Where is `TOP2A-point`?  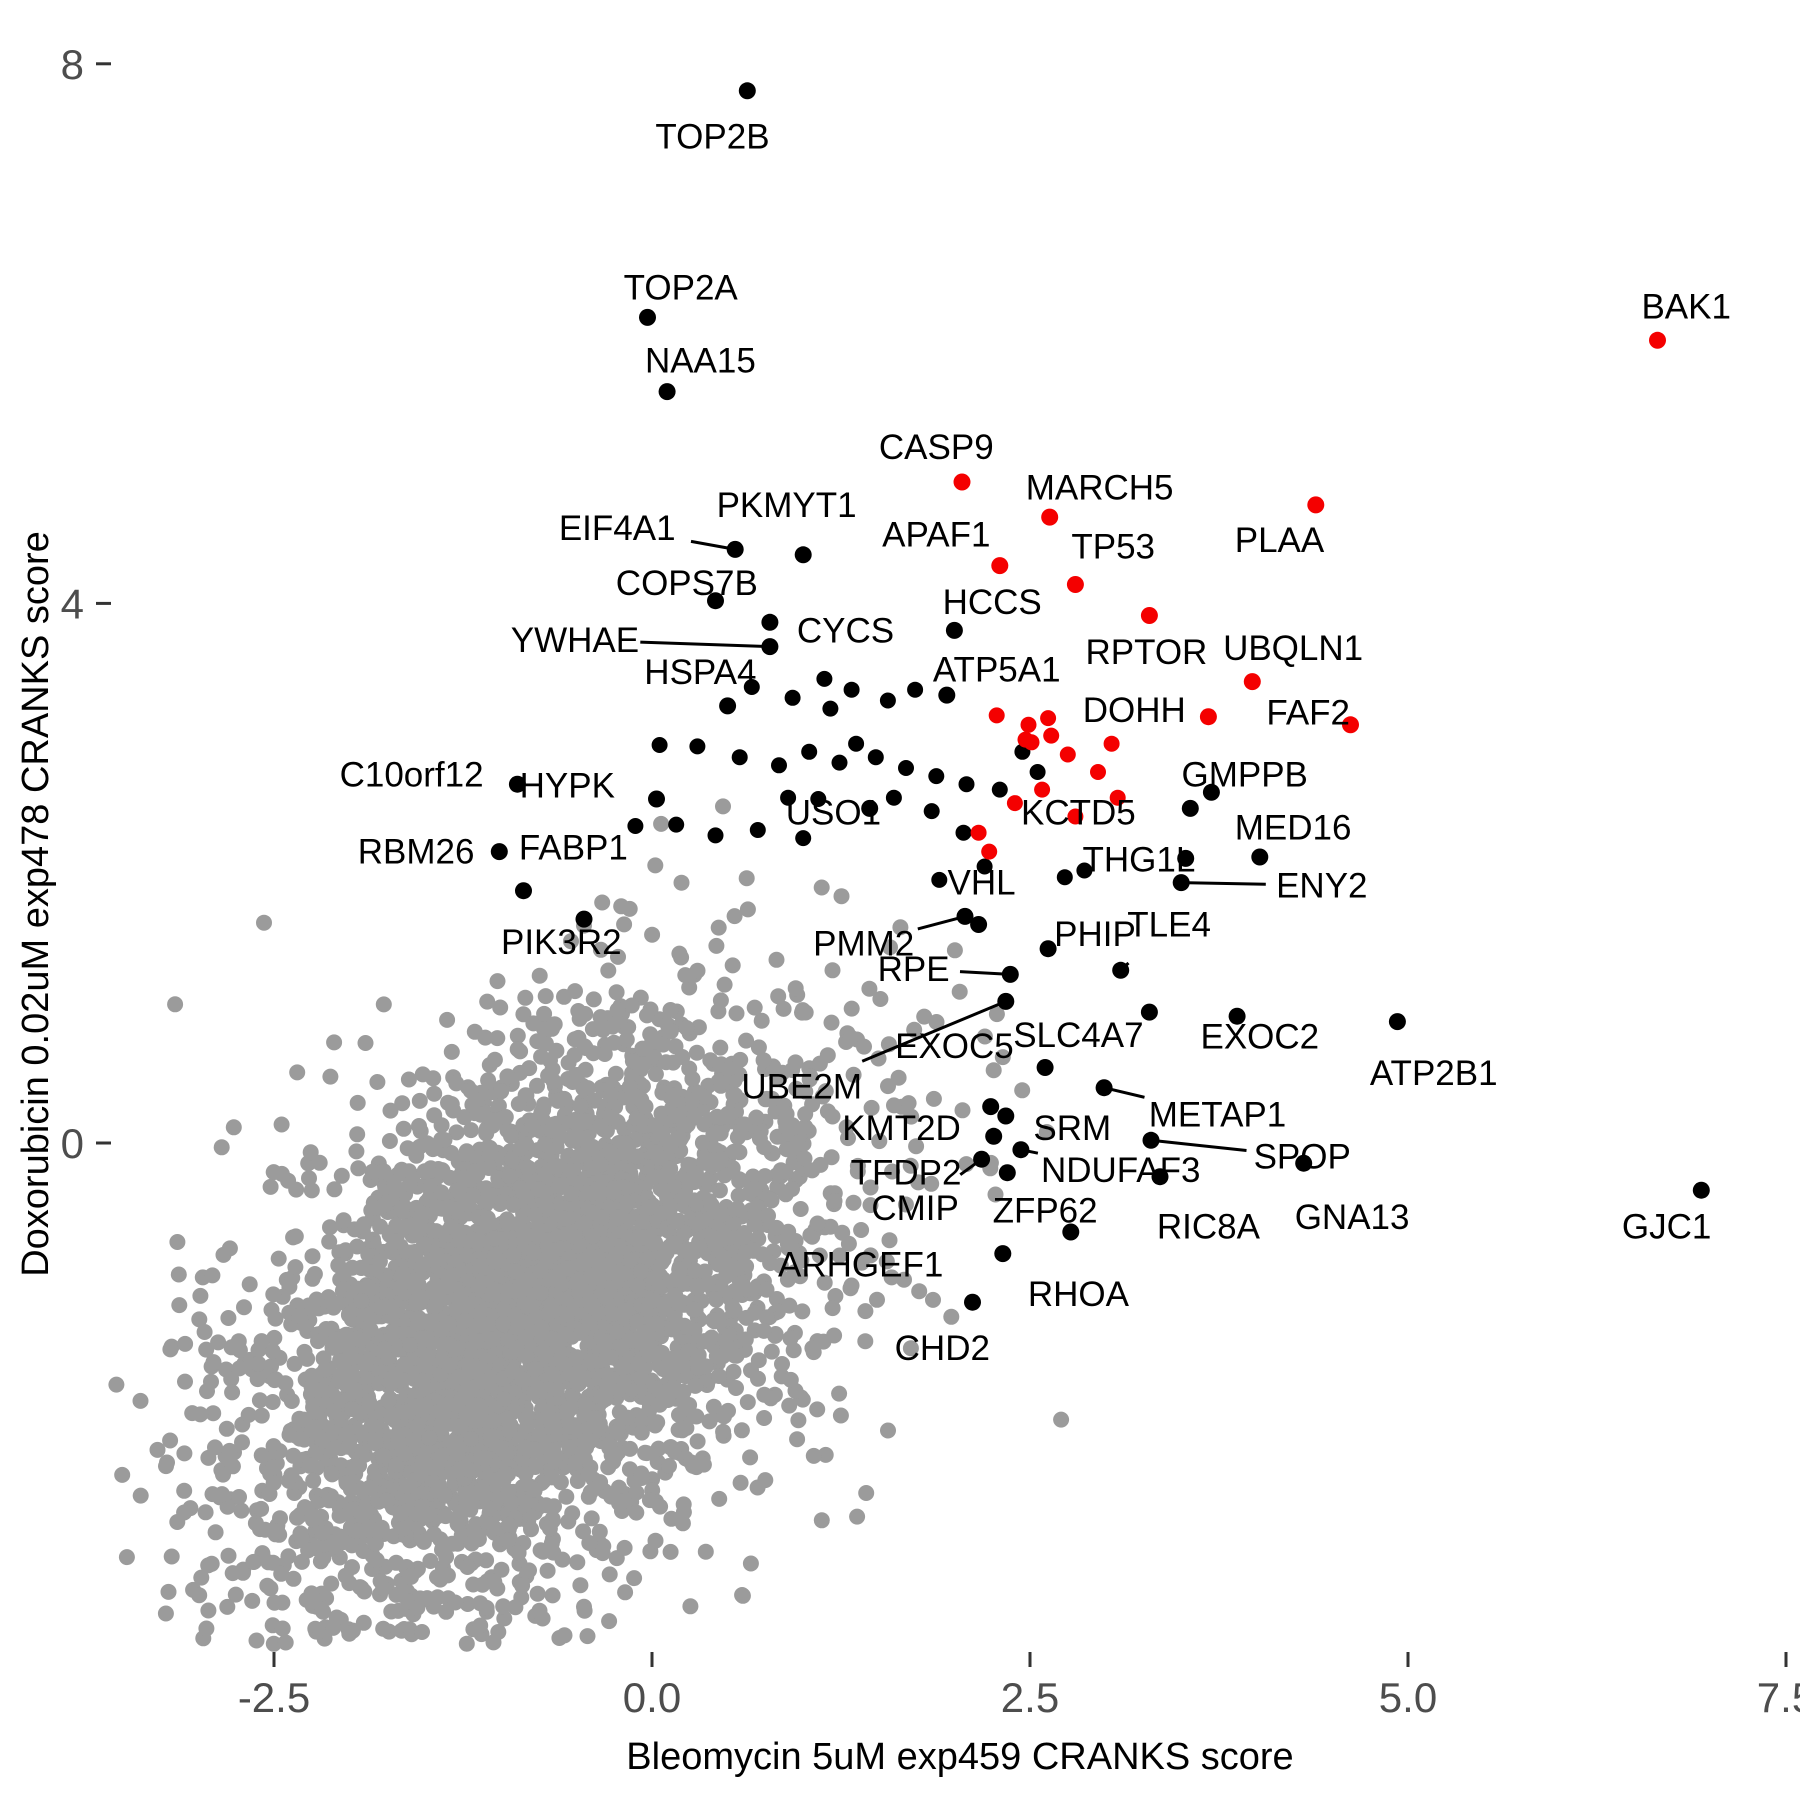 TOP2A-point is located at coordinates (647, 317).